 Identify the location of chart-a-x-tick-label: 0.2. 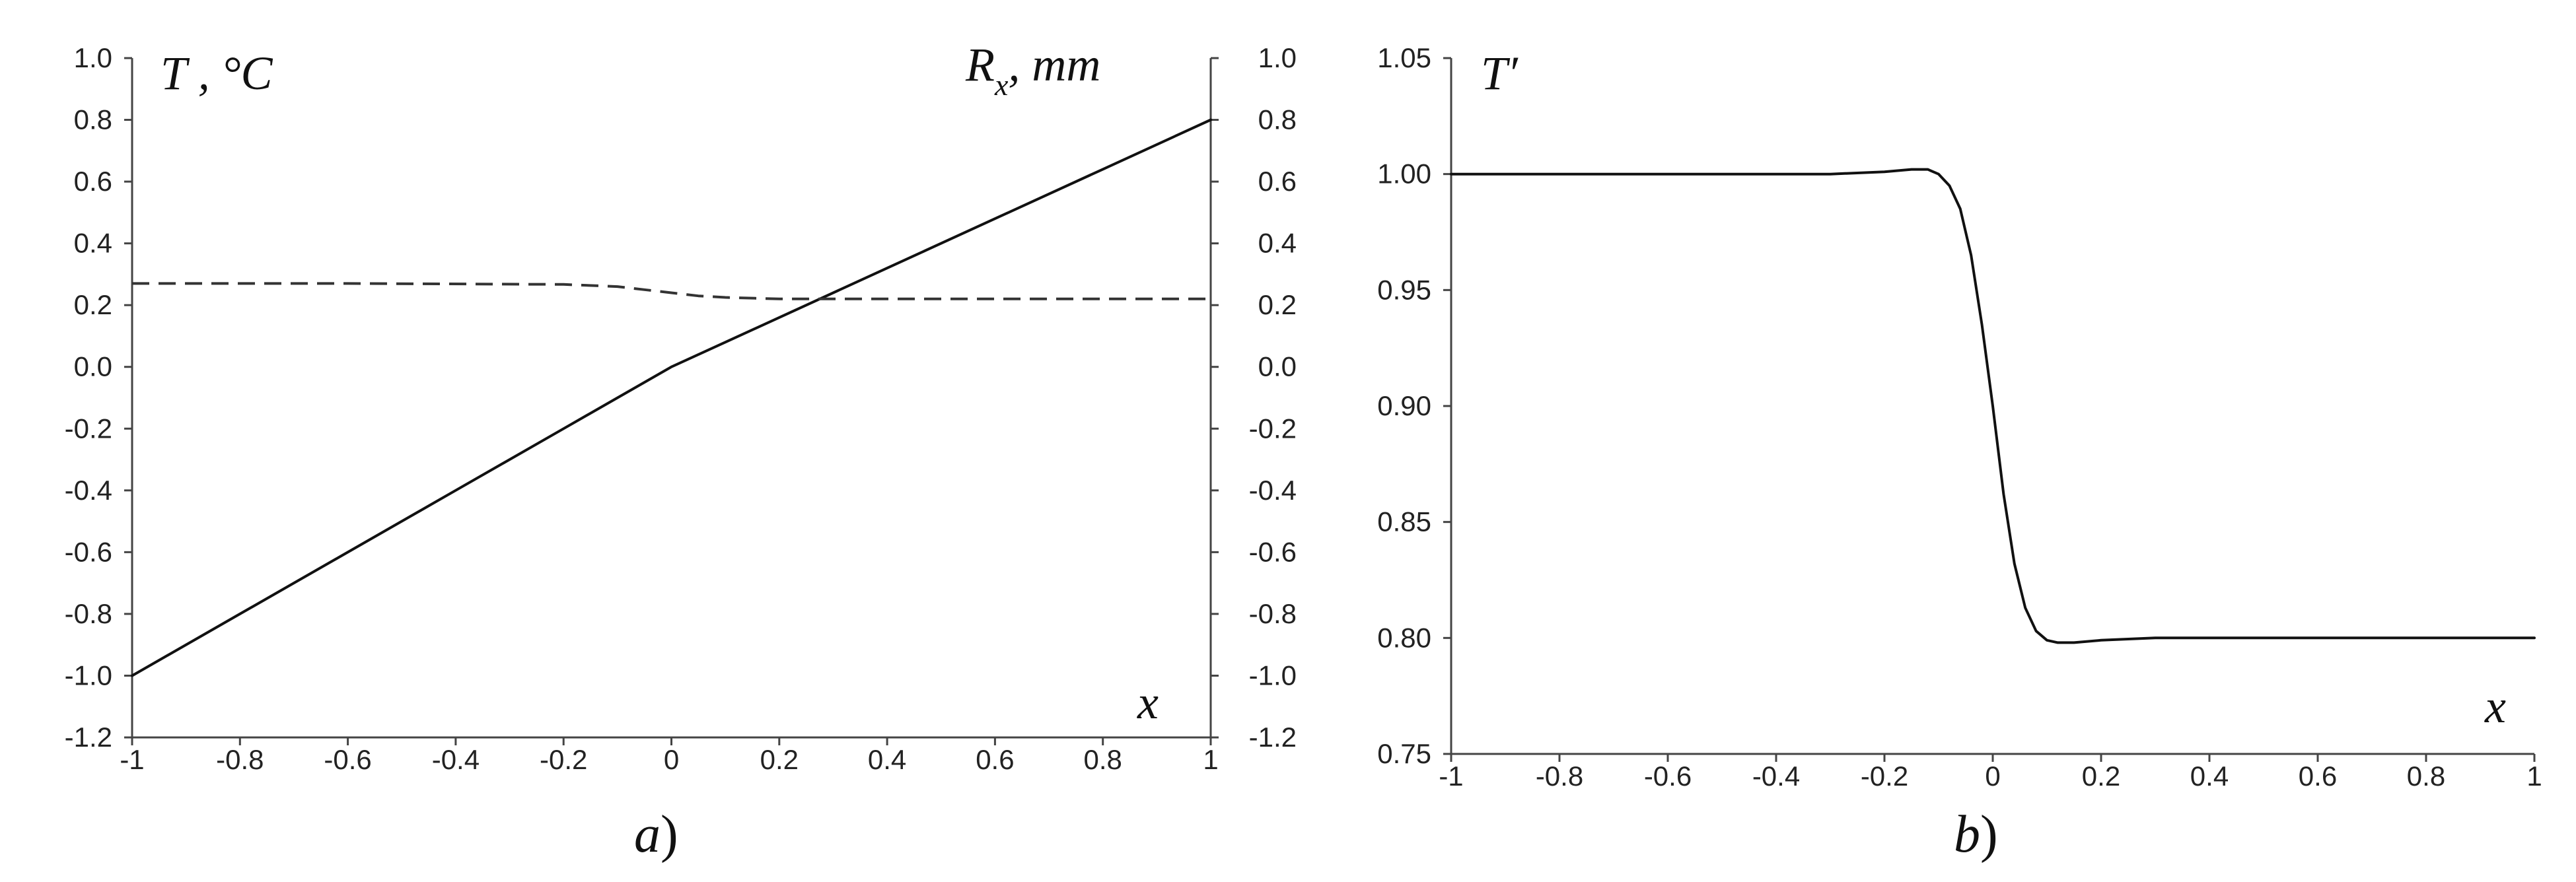
(780, 759).